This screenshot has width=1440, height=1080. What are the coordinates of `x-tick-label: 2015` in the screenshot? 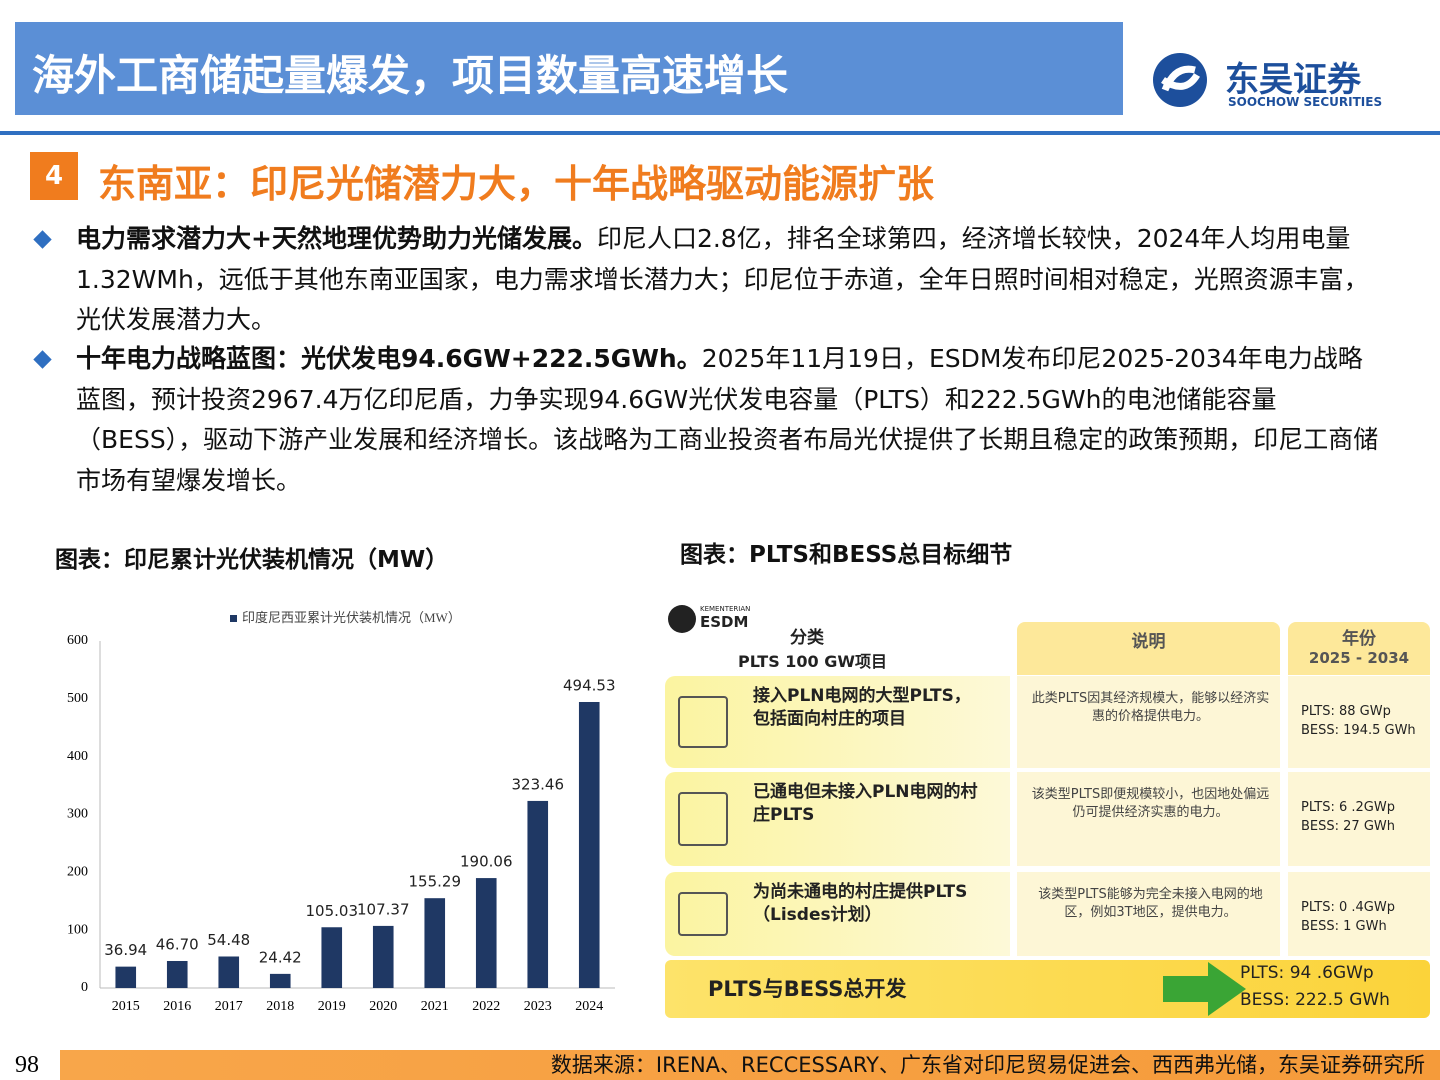 It's located at (126, 1006).